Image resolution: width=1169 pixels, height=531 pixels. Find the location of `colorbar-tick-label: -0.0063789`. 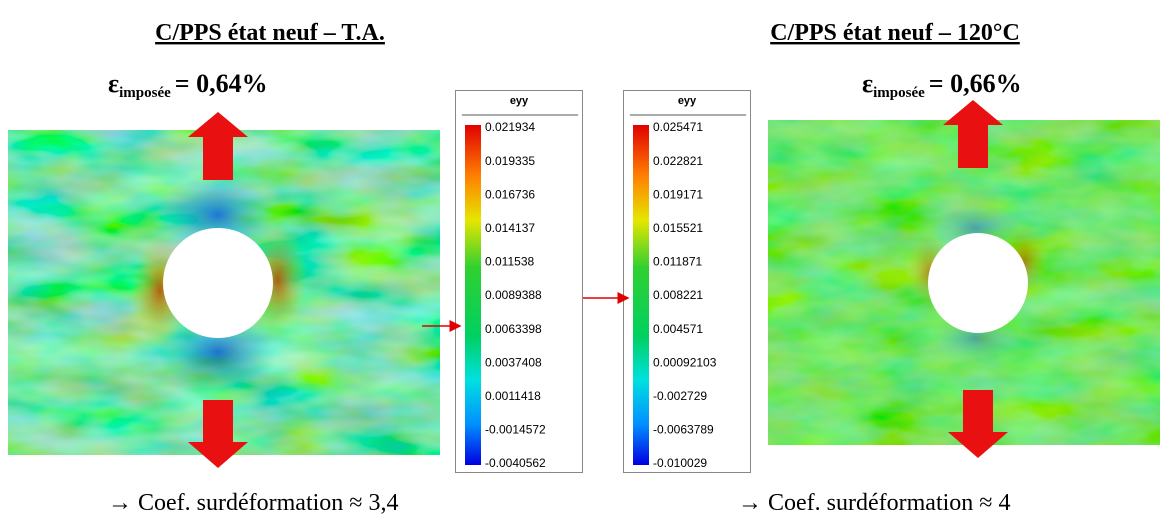

colorbar-tick-label: -0.0063789 is located at coordinates (683, 430).